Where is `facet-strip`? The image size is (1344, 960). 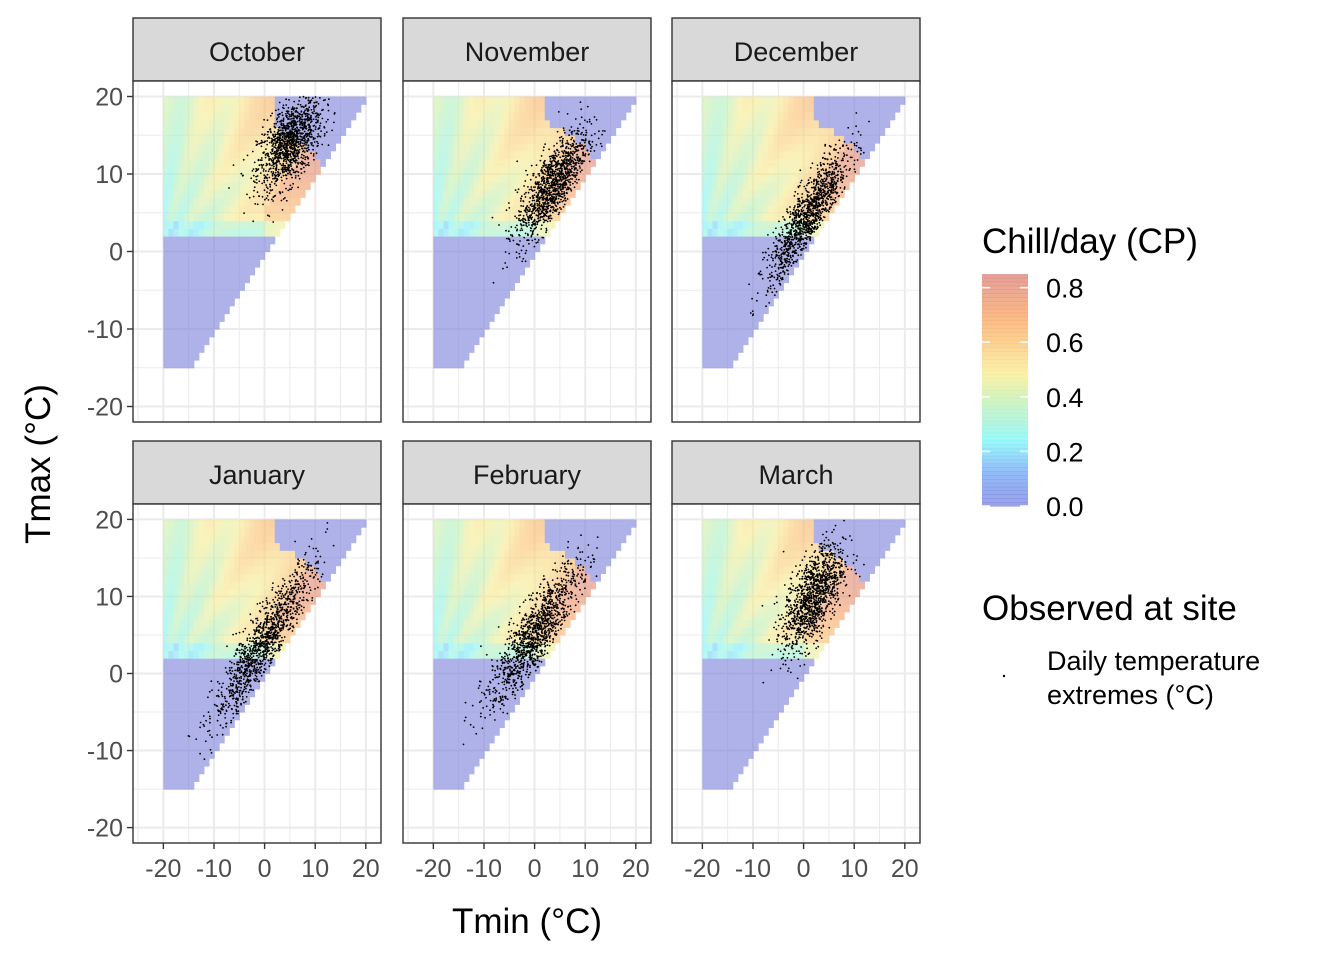
facet-strip is located at coordinates (257, 49).